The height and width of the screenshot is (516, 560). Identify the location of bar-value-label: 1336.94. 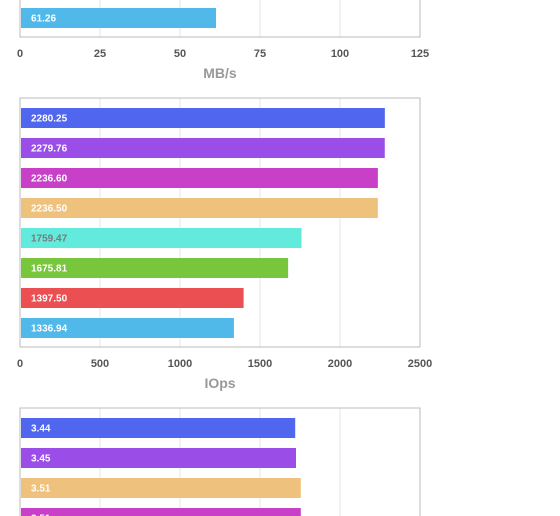
(49, 329).